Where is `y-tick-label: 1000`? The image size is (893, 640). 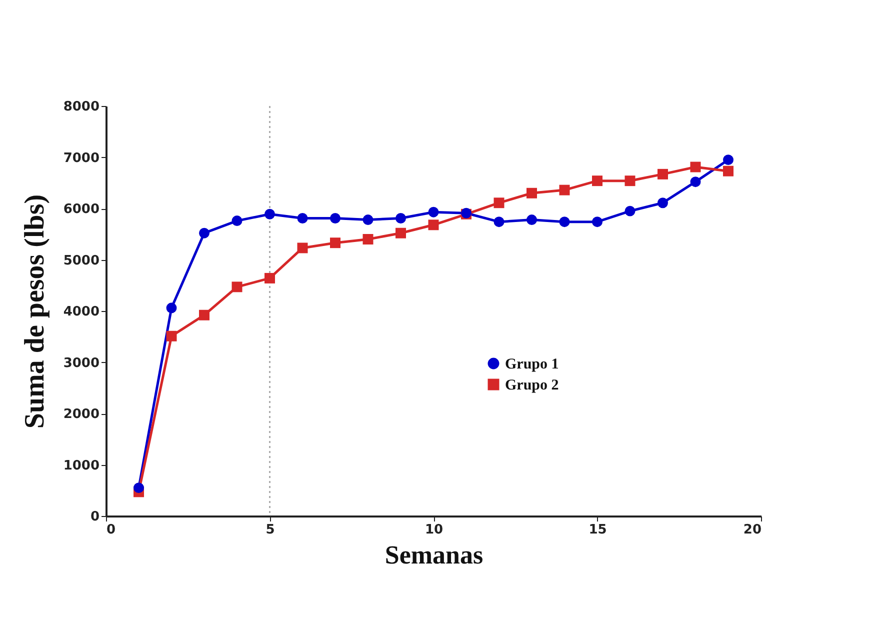
y-tick-label: 1000 is located at coordinates (81, 466).